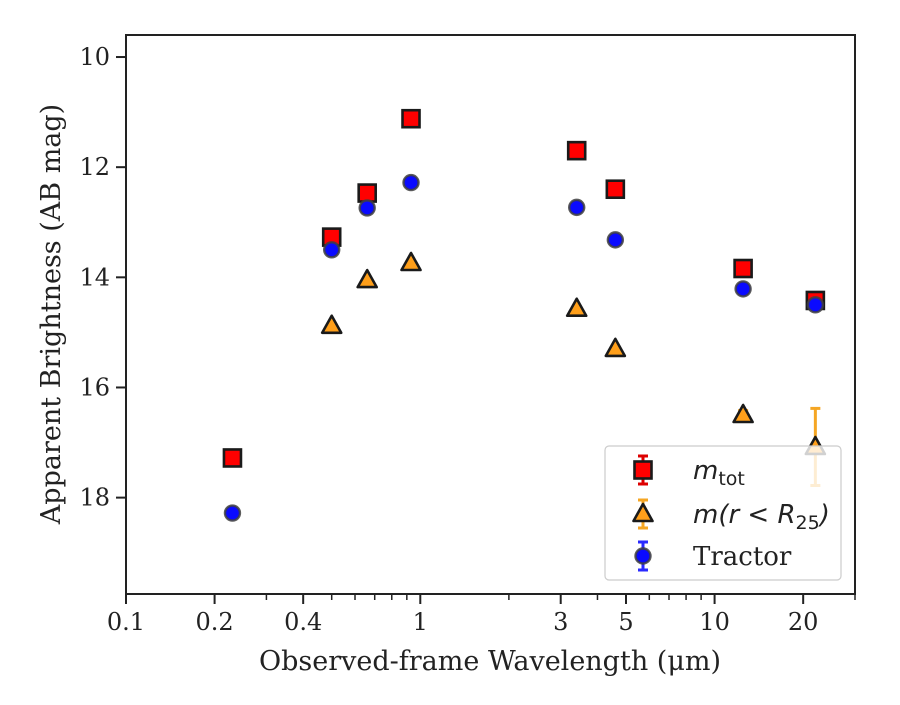  I want to click on y-axis-label: Apparent Brightness (AB mag), so click(51, 314).